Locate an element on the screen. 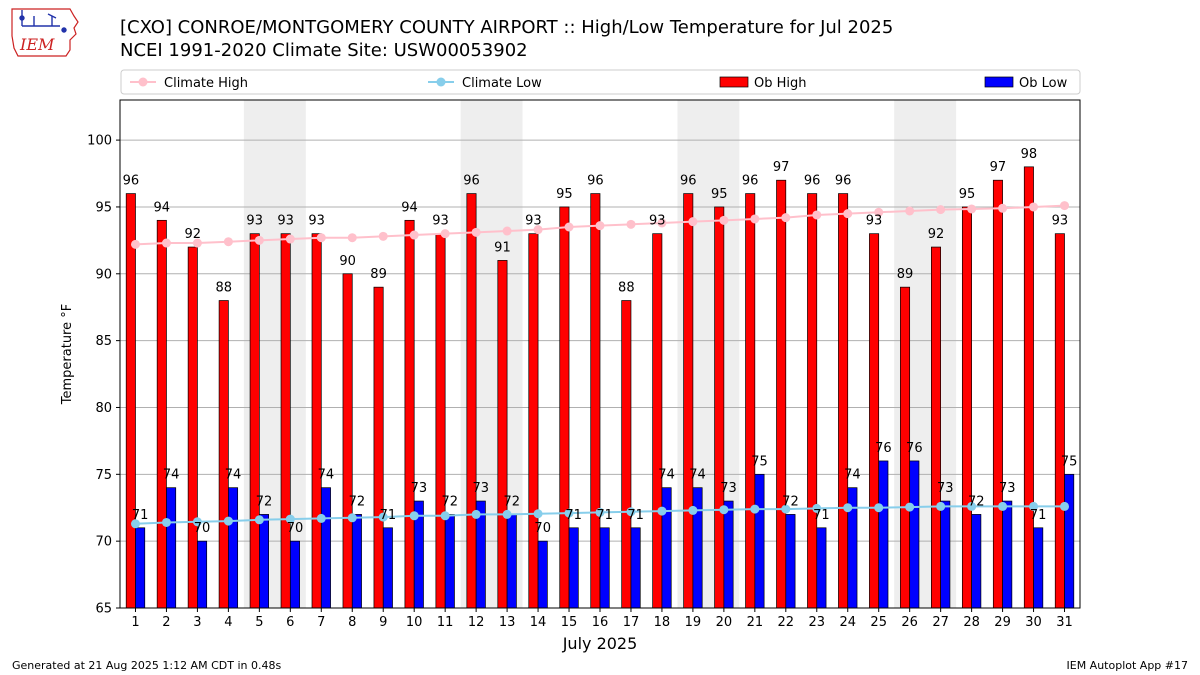  x-tick-label: 1 is located at coordinates (135, 622).